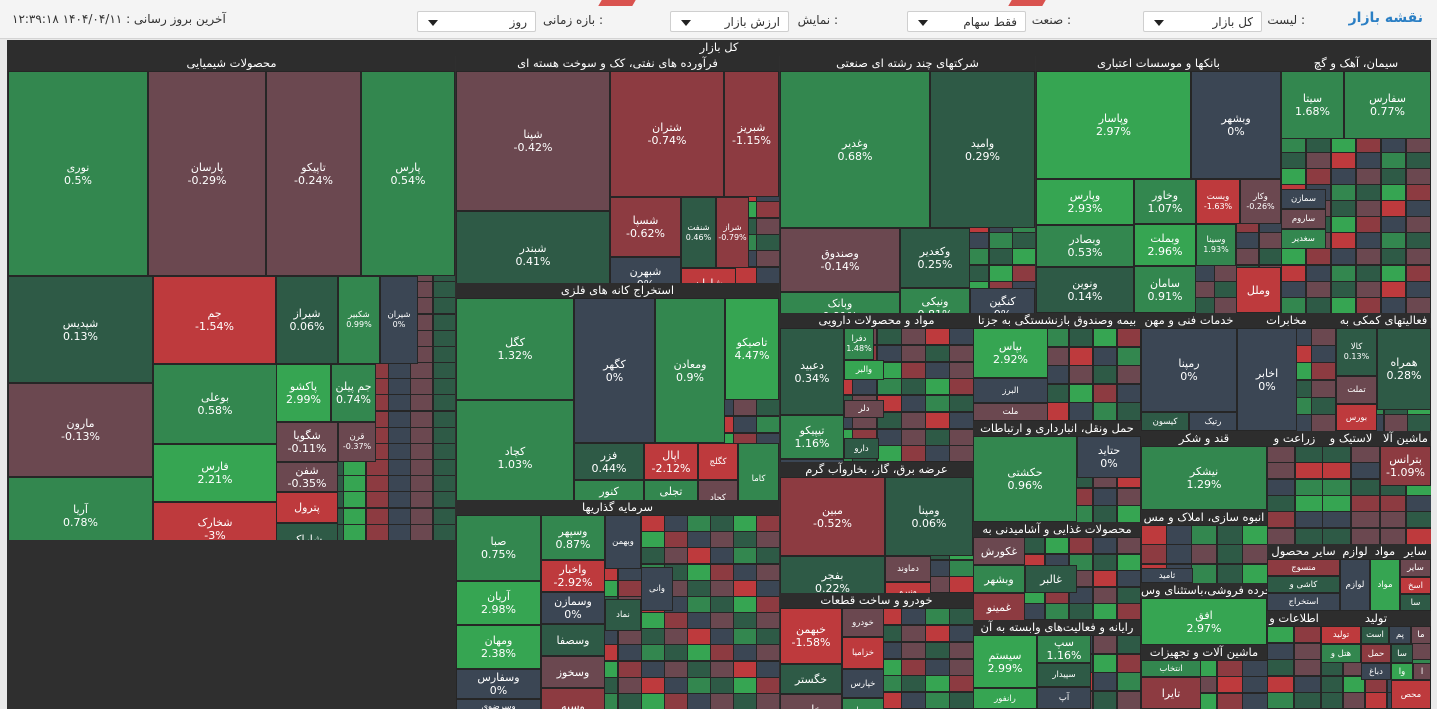  What do you see at coordinates (1260, 201) in the screenshot?
I see `stock-tile: وکار -0.26%` at bounding box center [1260, 201].